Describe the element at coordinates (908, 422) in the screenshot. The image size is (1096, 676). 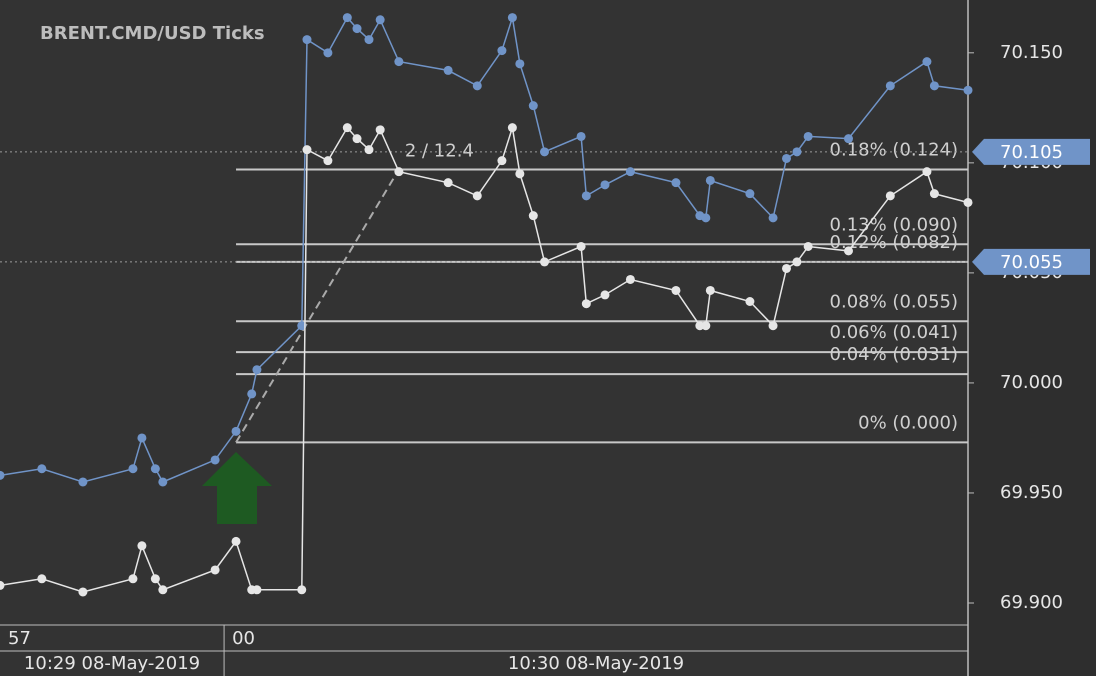
I see `level-label: 0% (0.000)` at that location.